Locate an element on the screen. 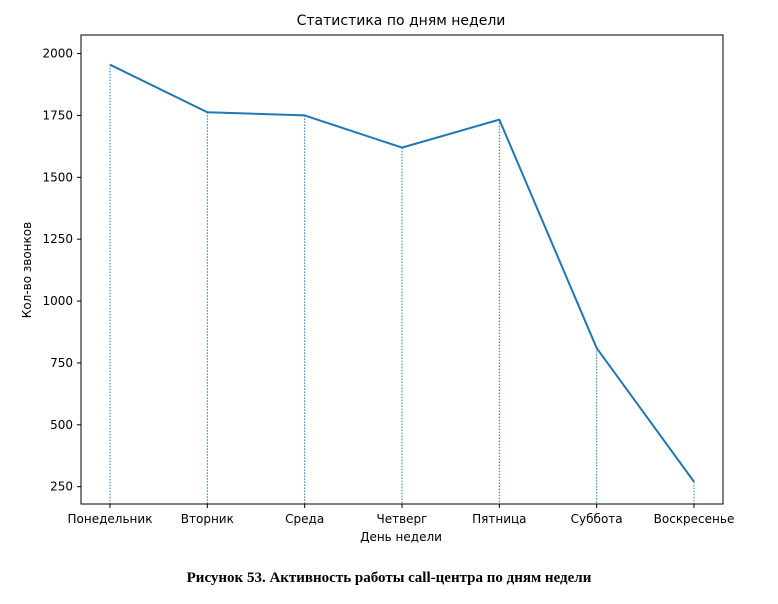 The height and width of the screenshot is (604, 778). x-tick-label: Воскресенье is located at coordinates (694, 519).